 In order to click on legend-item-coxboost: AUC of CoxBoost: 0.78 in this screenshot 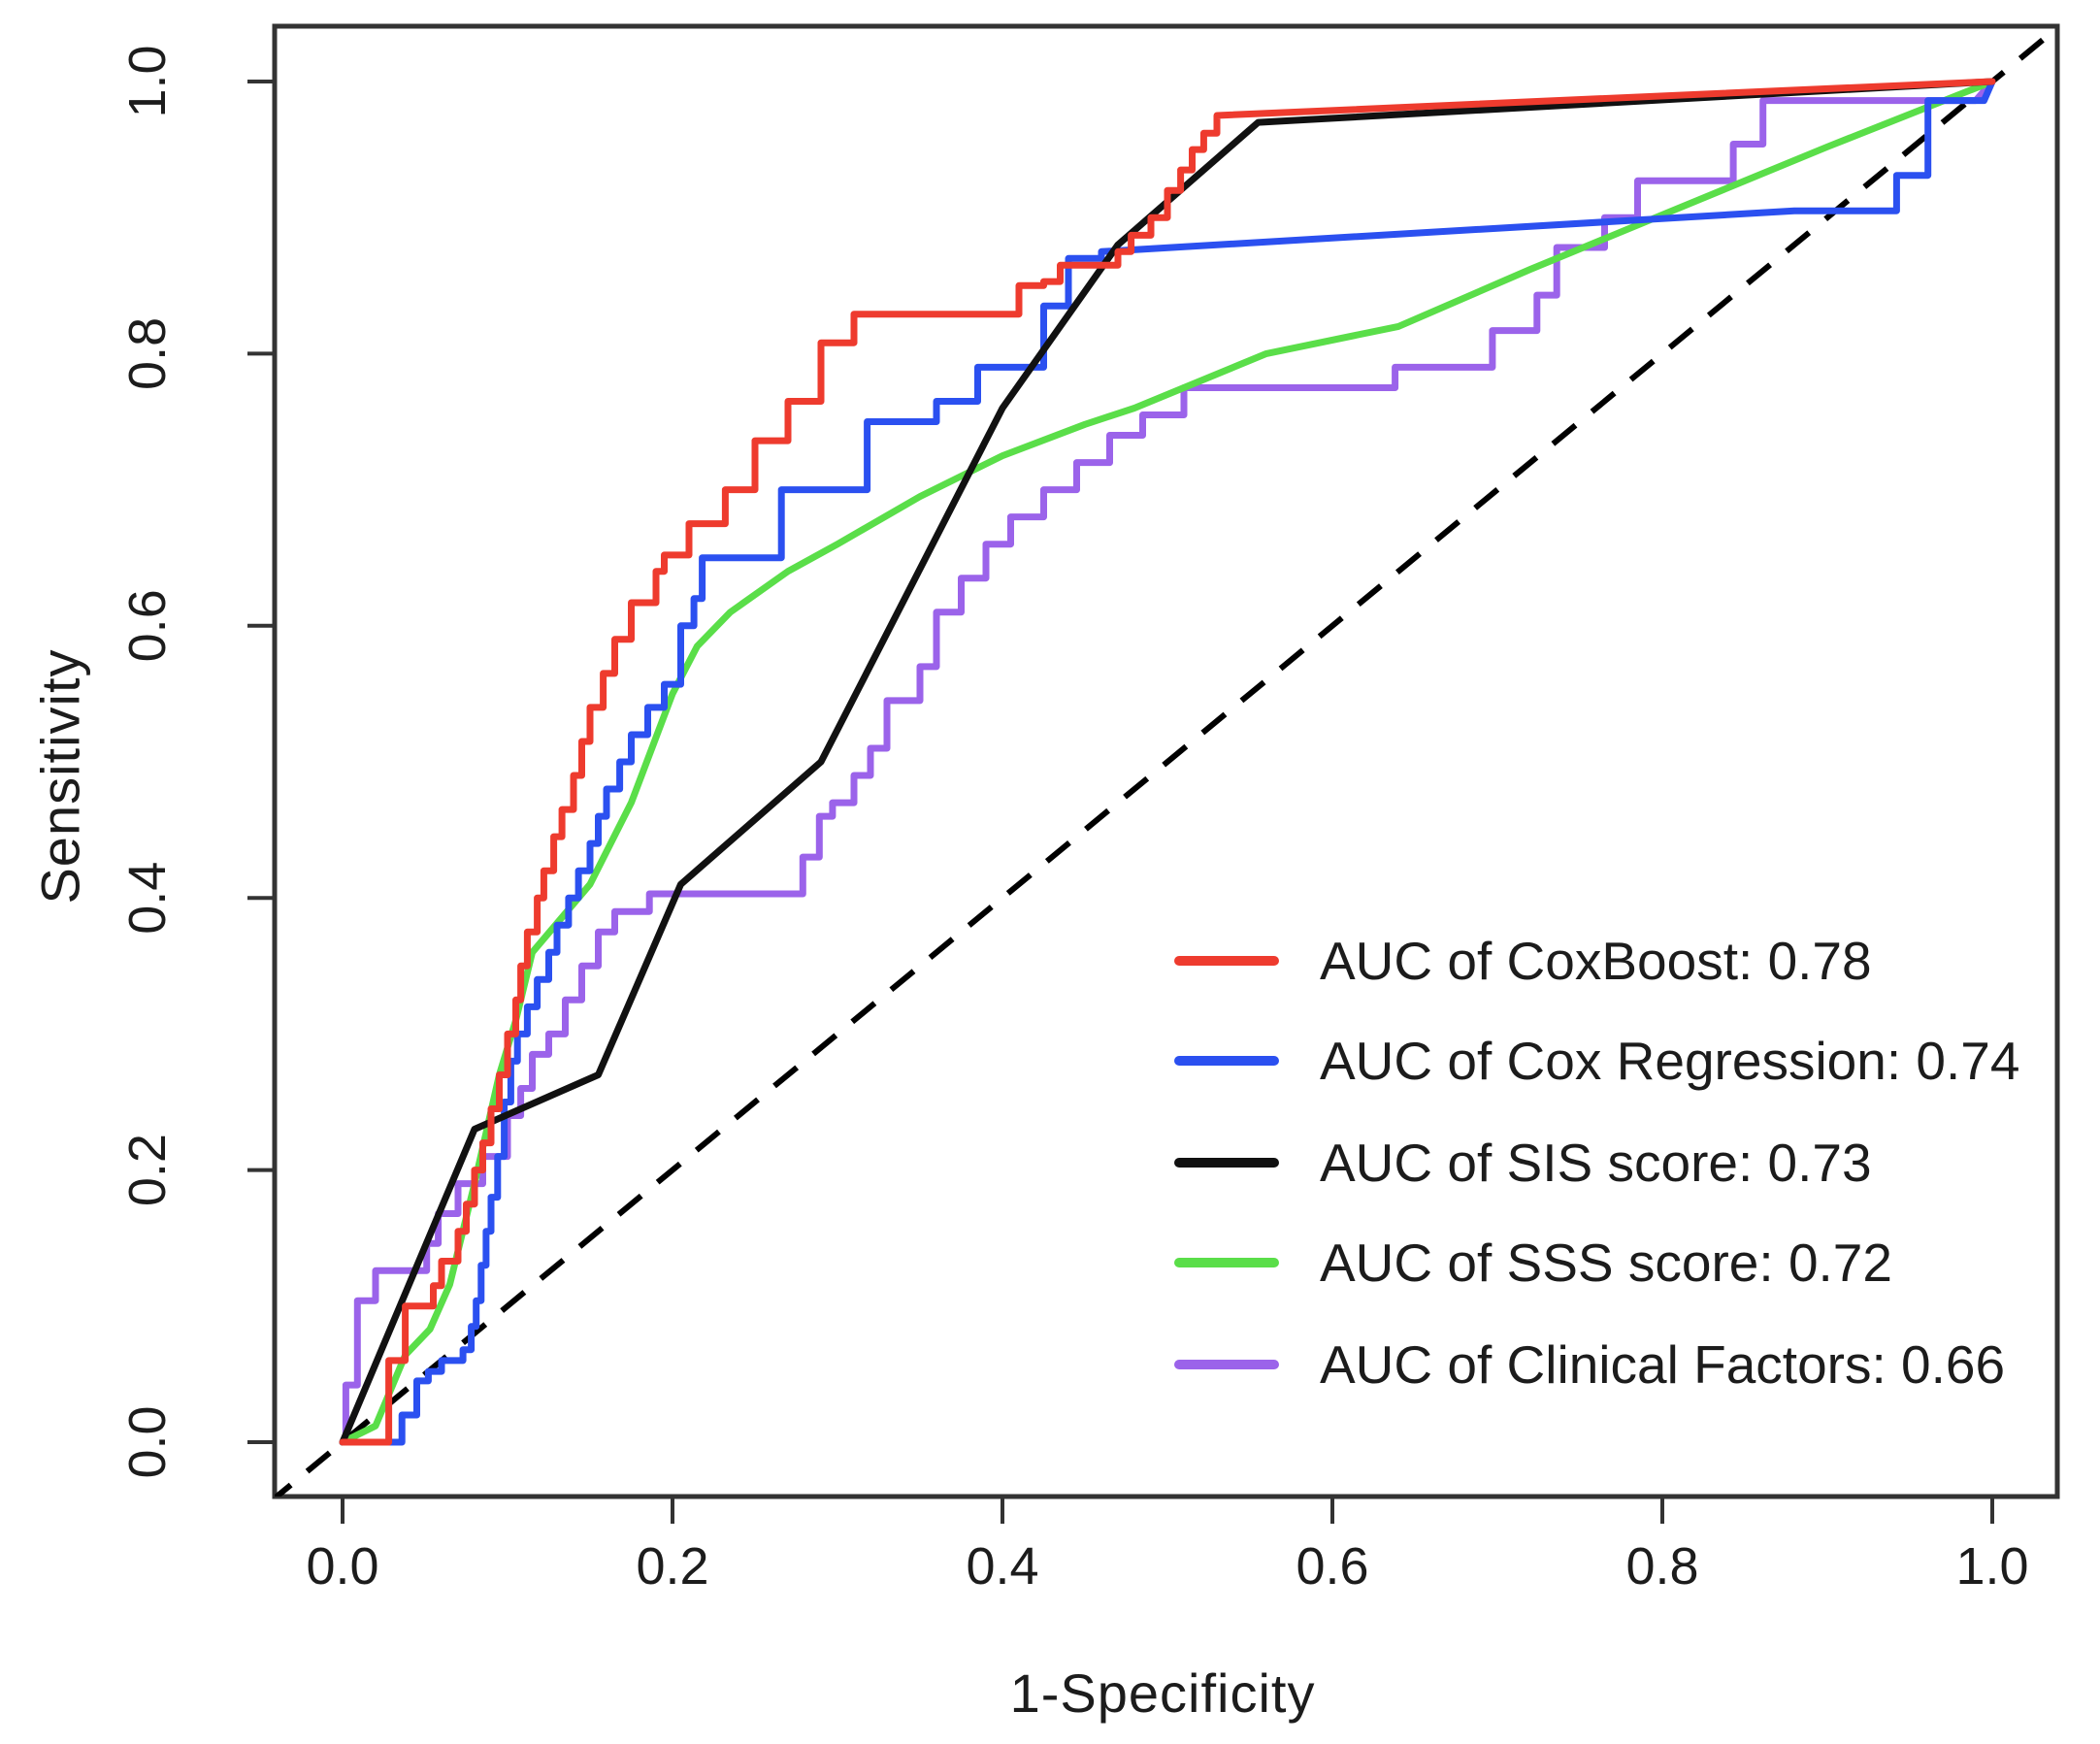, I will do `click(1523, 961)`.